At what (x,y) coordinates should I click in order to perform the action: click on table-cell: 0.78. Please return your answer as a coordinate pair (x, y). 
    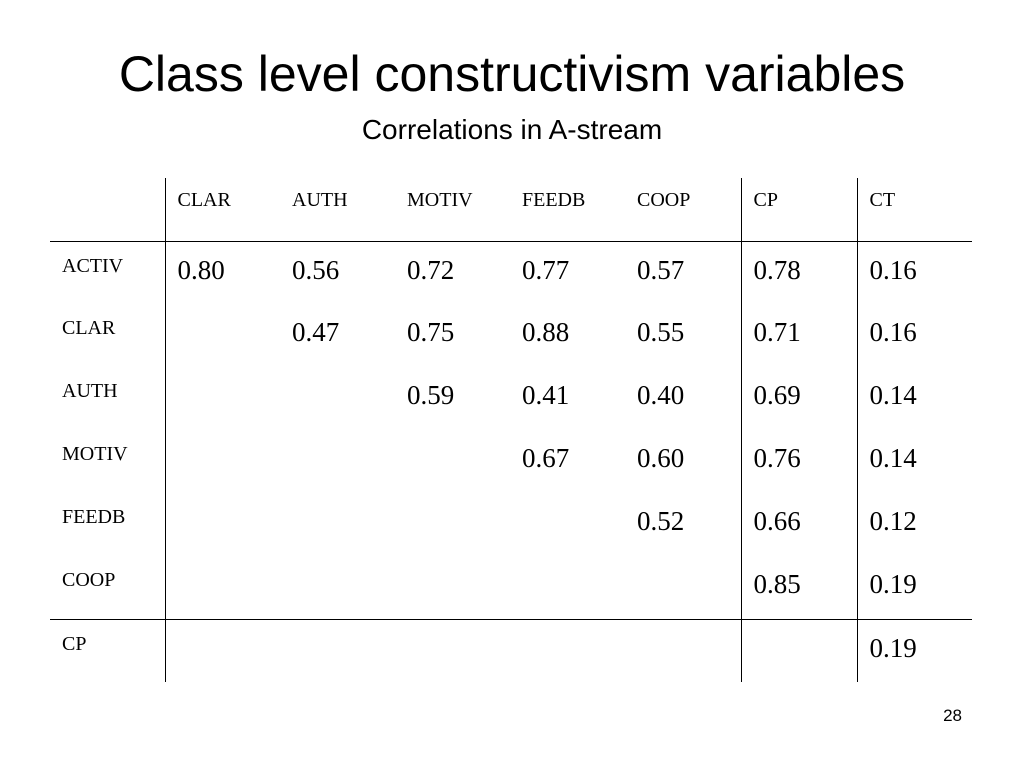
    Looking at the image, I should click on (798, 272).